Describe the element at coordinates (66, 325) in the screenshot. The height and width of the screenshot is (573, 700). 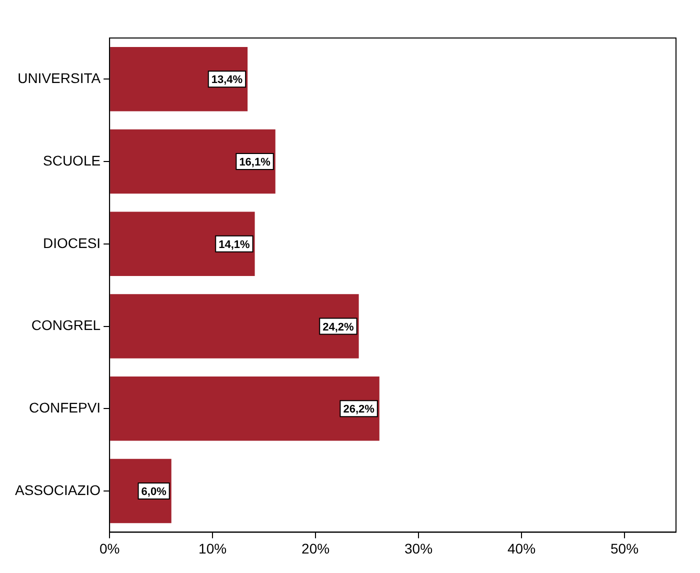
I see `y-tick-label: CONGREL` at that location.